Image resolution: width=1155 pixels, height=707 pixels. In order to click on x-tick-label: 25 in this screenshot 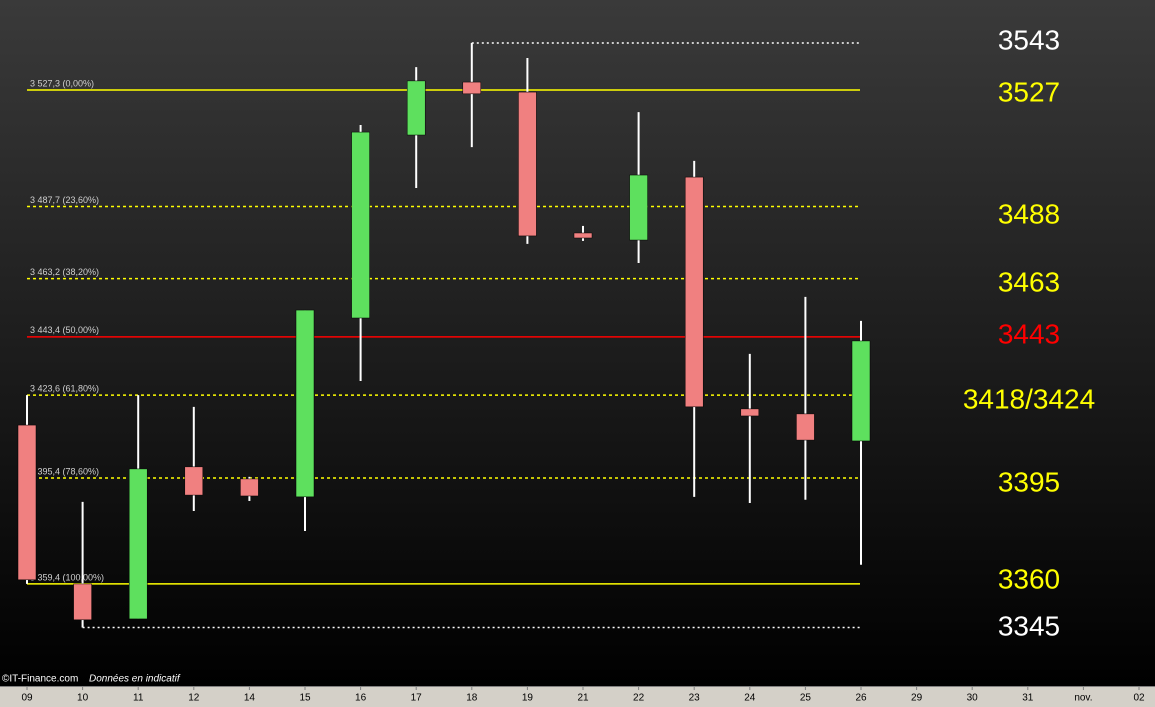, I will do `click(806, 698)`.